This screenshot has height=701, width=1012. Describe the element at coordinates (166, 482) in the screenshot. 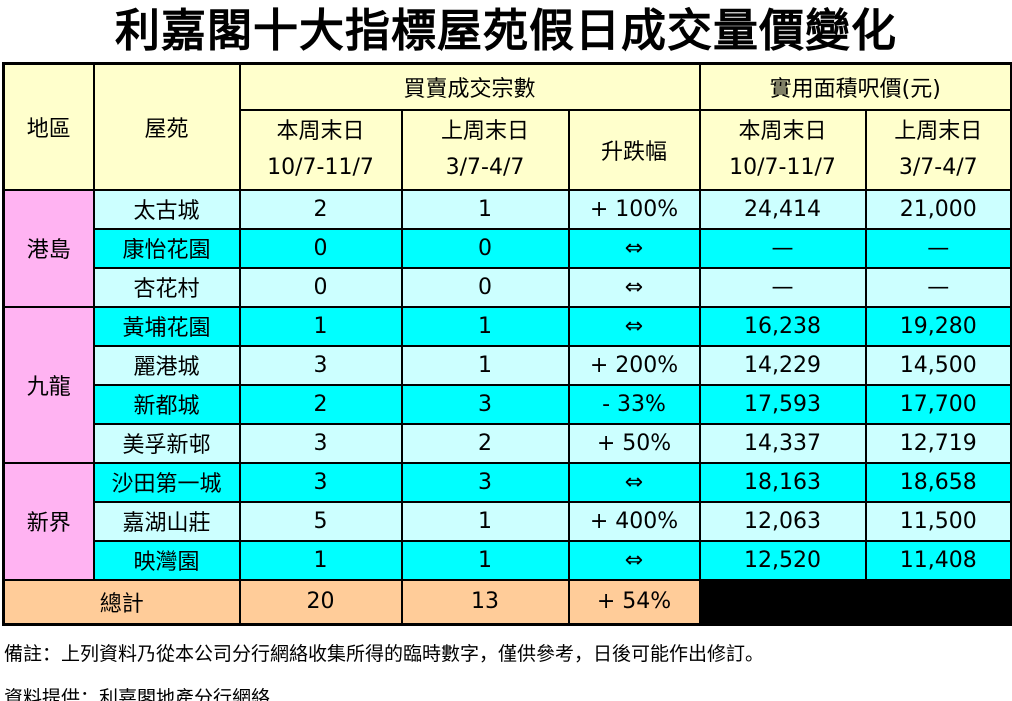

I see `estate-cell: 沙田第一城` at that location.